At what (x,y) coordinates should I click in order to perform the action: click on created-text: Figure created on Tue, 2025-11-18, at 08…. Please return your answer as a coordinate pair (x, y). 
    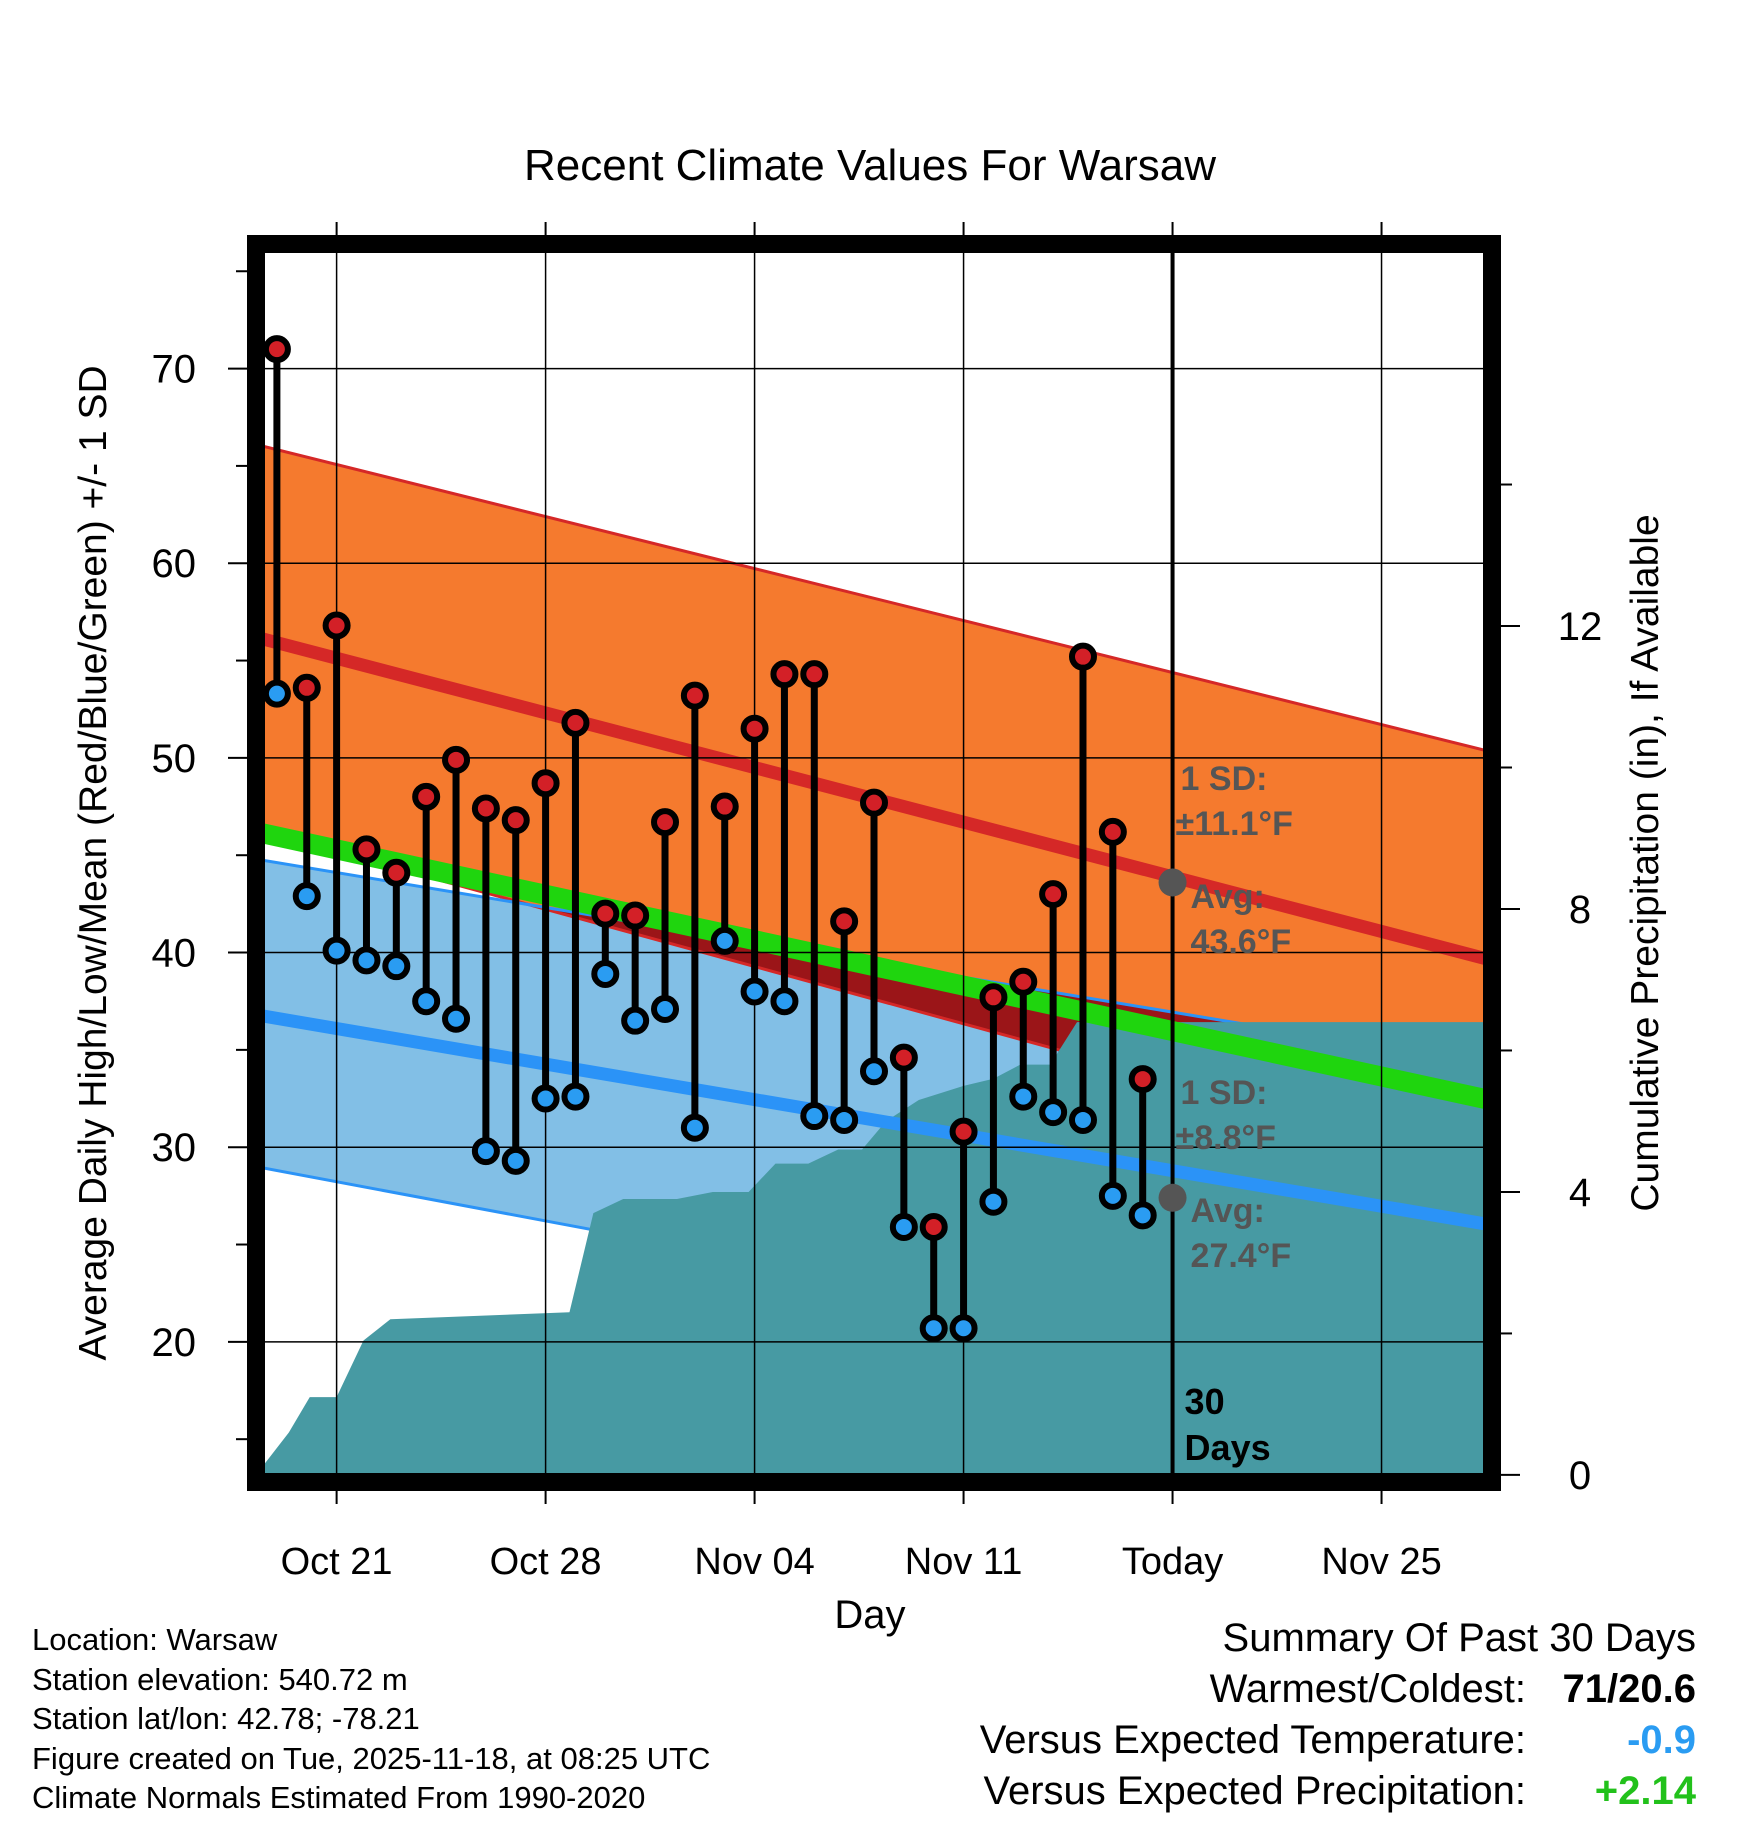
    Looking at the image, I should click on (371, 1758).